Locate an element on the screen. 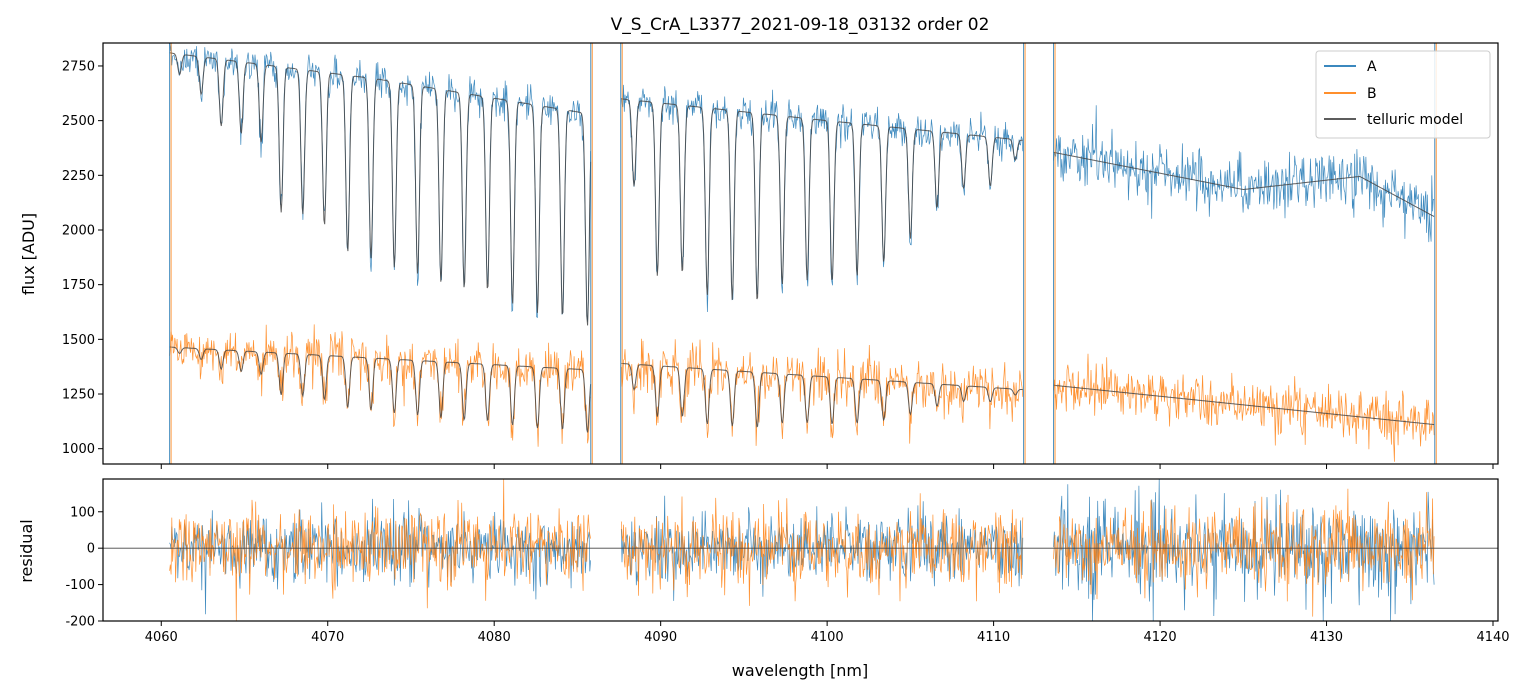  residual-x-tick-label: 4070 is located at coordinates (327, 637).